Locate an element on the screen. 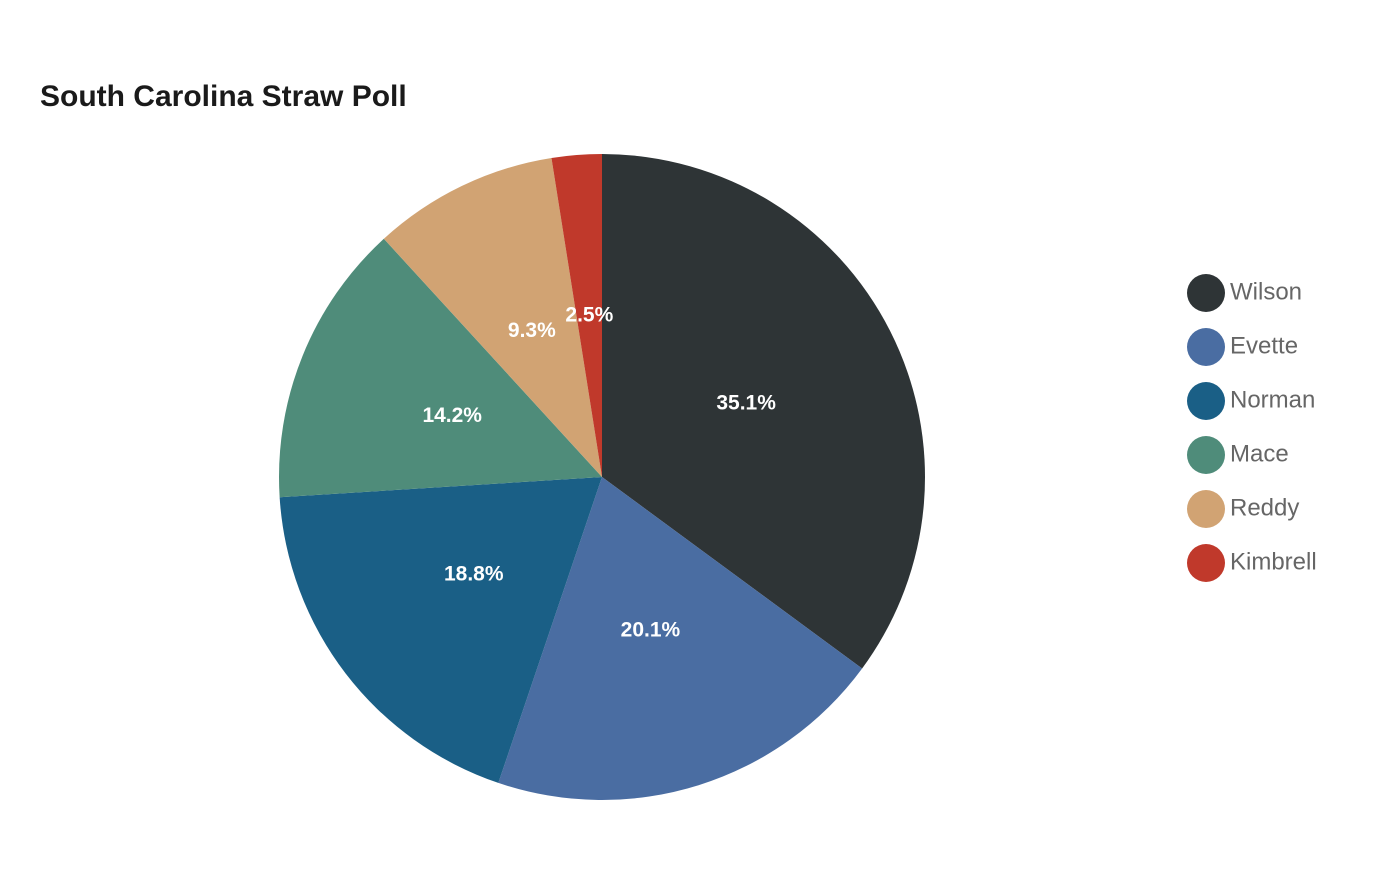 The height and width of the screenshot is (880, 1400). legend-label: Wilson is located at coordinates (1266, 291).